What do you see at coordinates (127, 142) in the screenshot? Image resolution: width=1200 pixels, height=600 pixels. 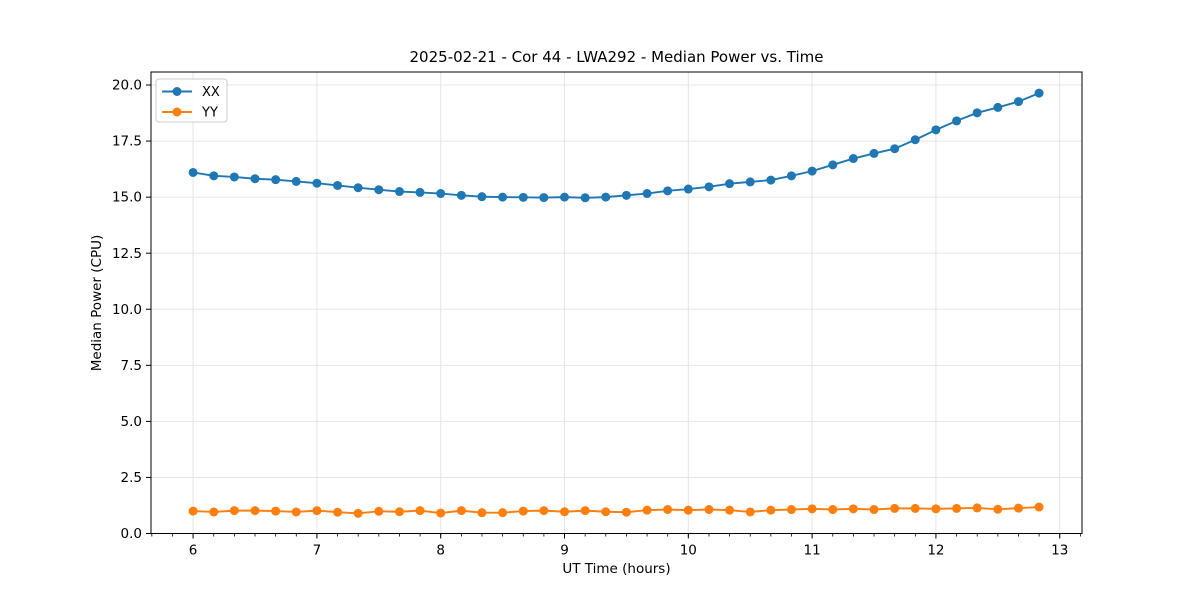 I see `y-tick-label-17.5: 17.5` at bounding box center [127, 142].